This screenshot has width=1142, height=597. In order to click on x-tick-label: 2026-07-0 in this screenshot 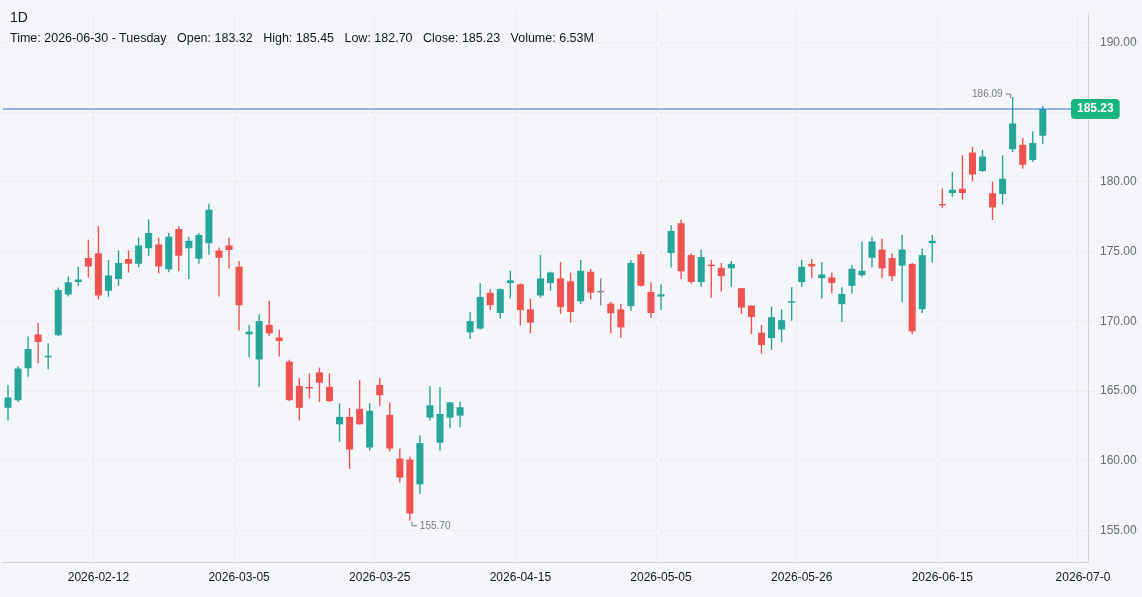, I will do `click(1083, 577)`.